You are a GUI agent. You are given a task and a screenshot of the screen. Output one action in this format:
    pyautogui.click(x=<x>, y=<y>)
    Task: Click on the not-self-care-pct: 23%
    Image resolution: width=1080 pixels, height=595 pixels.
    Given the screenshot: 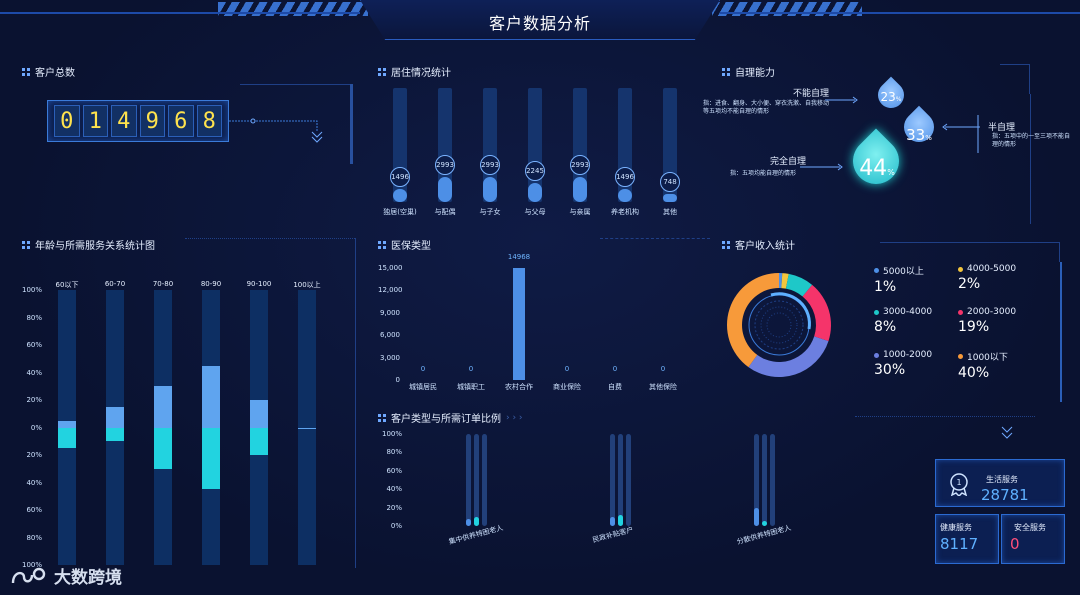 What is the action you would take?
    pyautogui.click(x=891, y=97)
    